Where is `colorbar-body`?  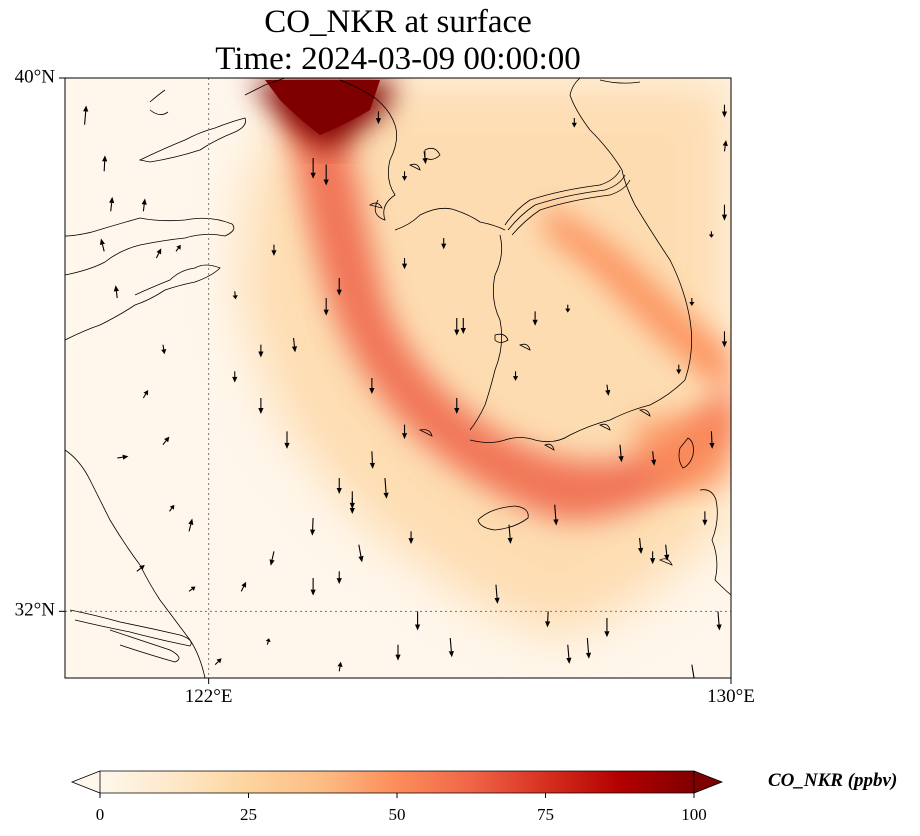
colorbar-body is located at coordinates (397, 782).